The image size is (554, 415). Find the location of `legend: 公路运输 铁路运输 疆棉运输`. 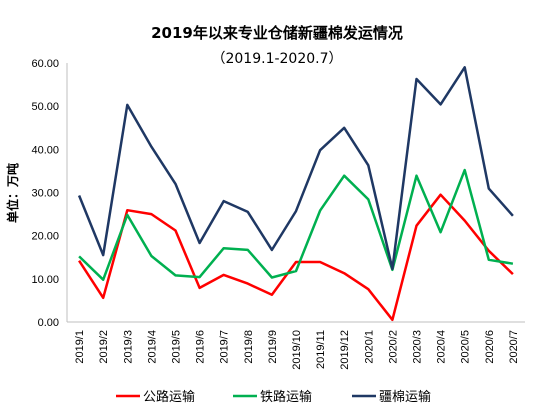

legend: 公路运输 铁路运输 疆棉运输 is located at coordinates (273, 397).